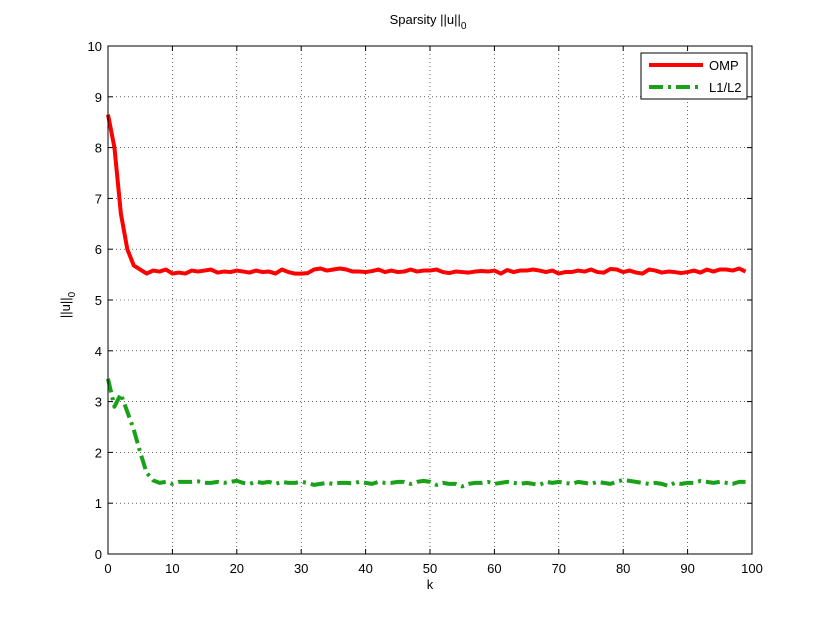 This screenshot has height=623, width=830. I want to click on y-tick-label: 2, so click(98, 452).